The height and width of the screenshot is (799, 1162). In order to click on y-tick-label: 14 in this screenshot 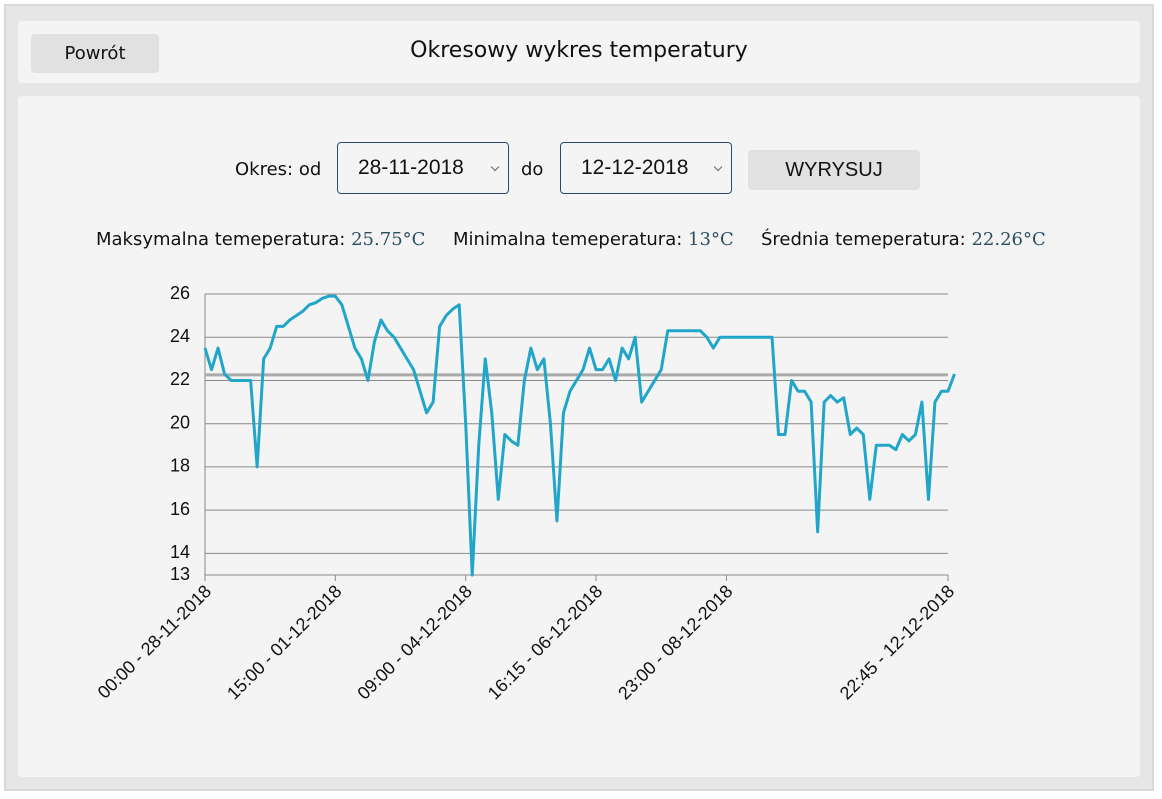, I will do `click(180, 552)`.